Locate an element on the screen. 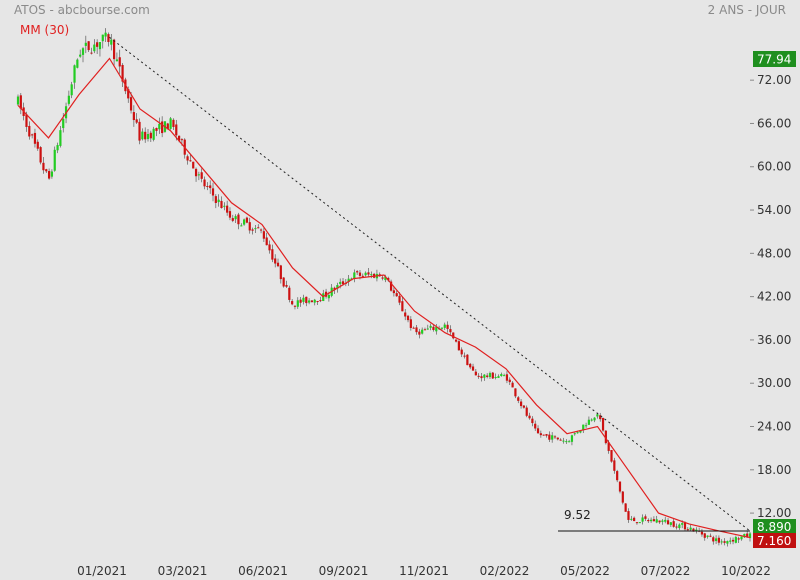  x-tick-label: 03/2021 is located at coordinates (183, 571).